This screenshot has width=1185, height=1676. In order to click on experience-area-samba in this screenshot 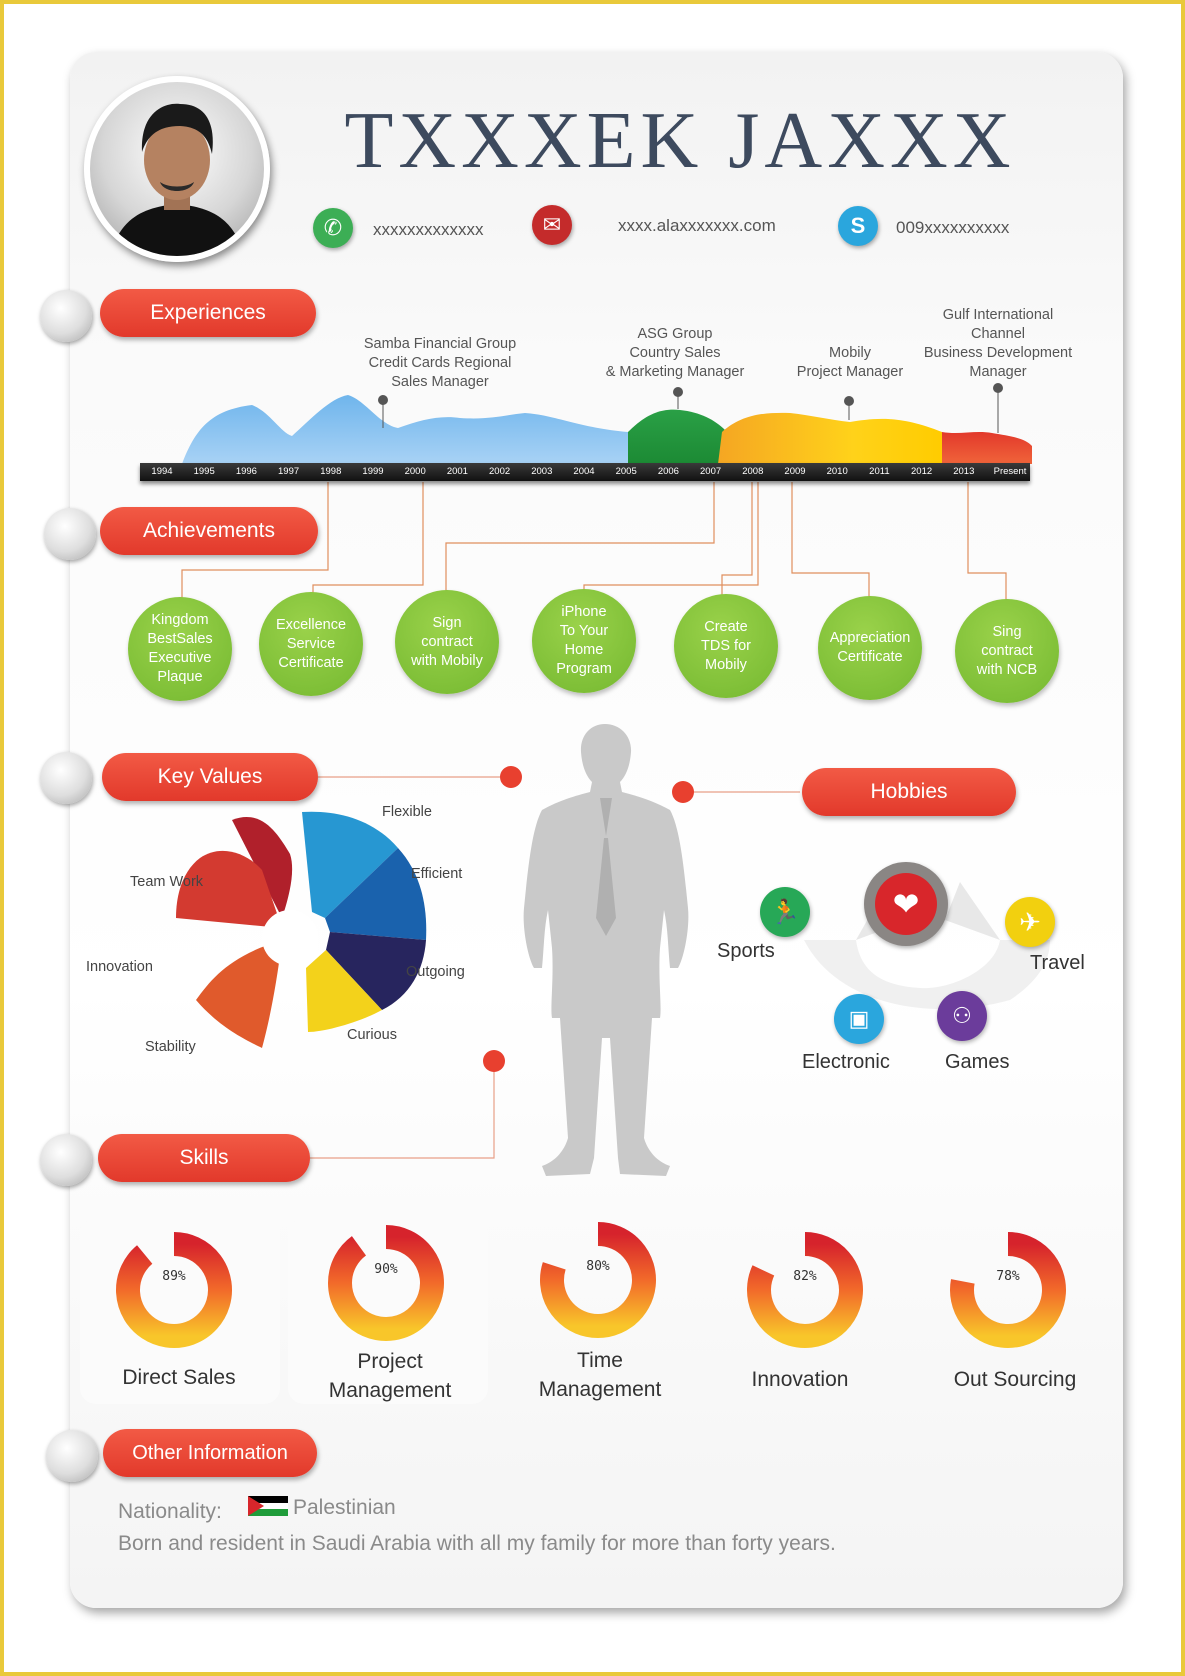, I will do `click(405, 429)`.